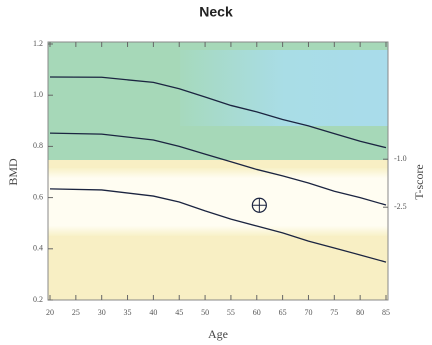  What do you see at coordinates (50, 312) in the screenshot?
I see `x-tick-label: 20` at bounding box center [50, 312].